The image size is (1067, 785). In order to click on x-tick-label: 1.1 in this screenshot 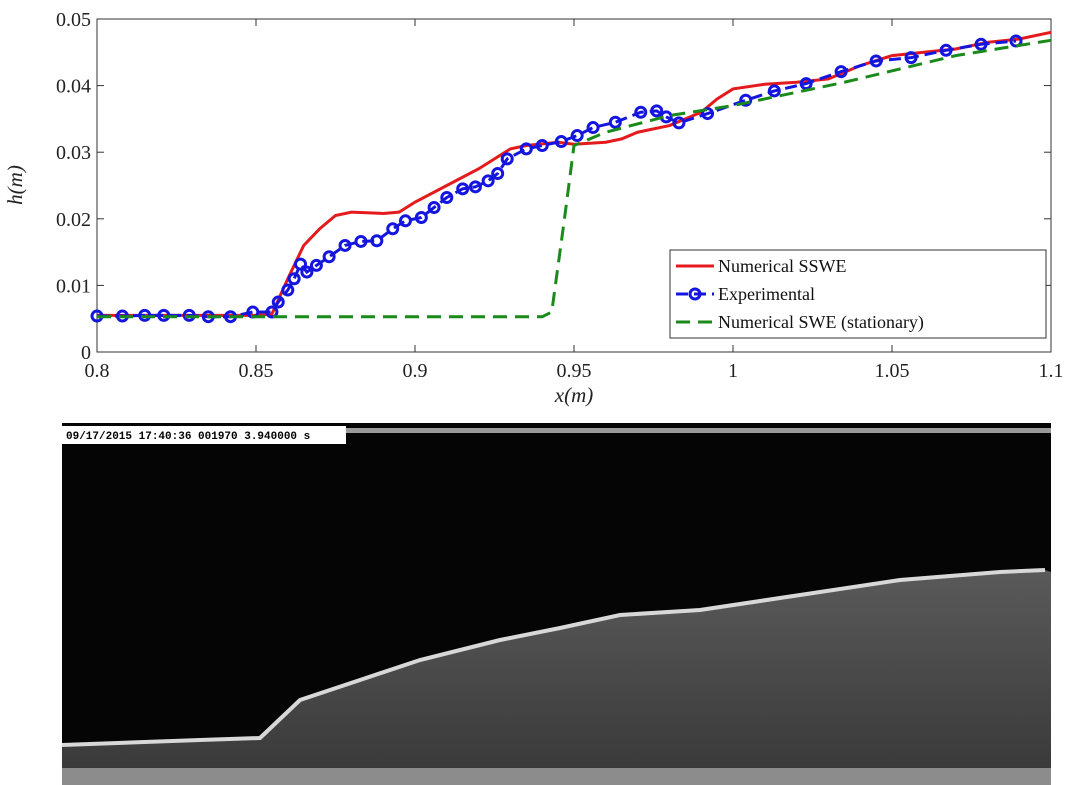, I will do `click(1051, 371)`.